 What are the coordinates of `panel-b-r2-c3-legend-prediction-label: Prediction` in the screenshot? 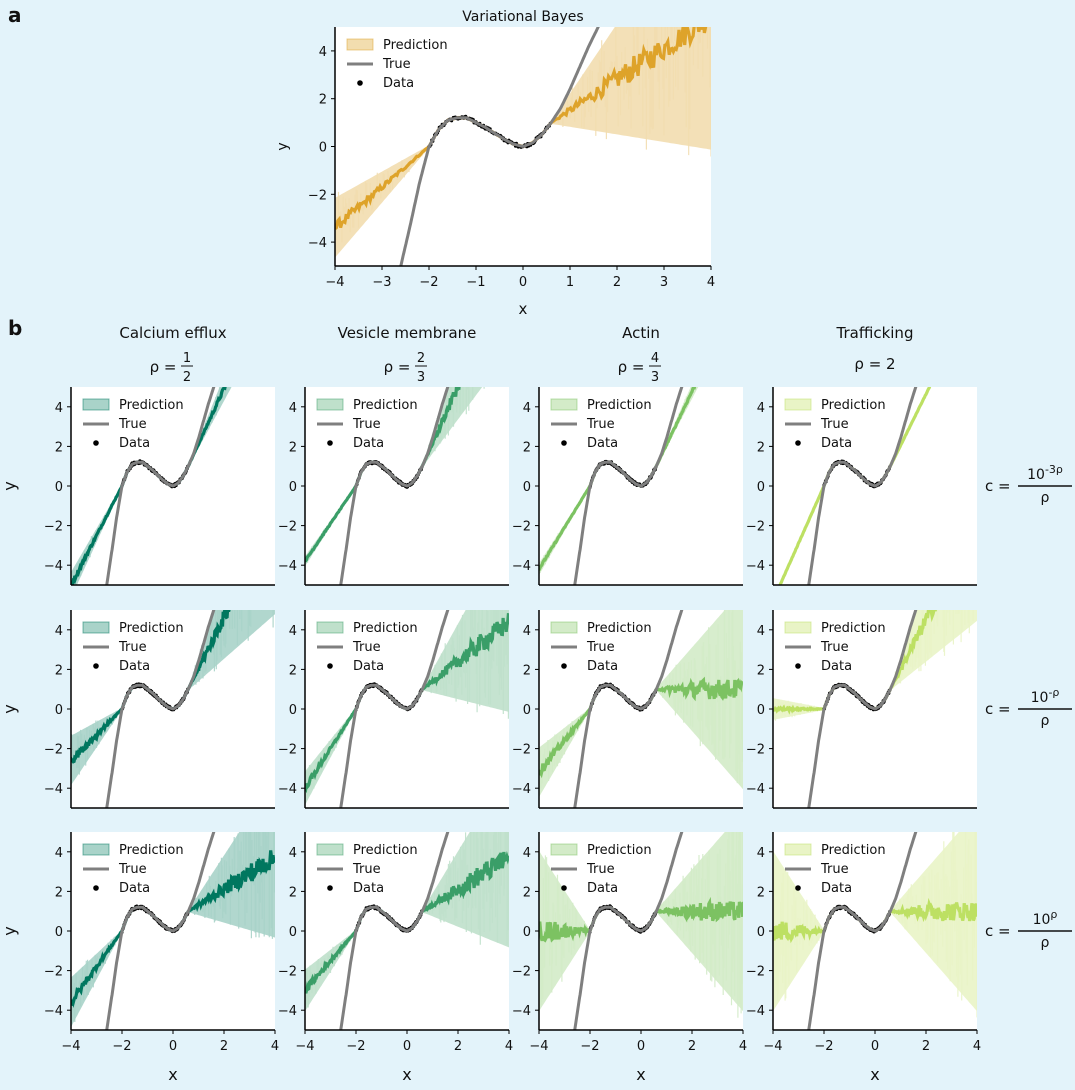 It's located at (853, 850).